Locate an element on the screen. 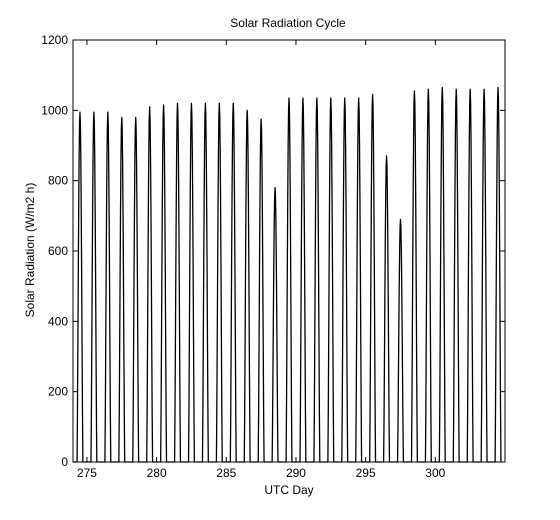  y-tick-label: 1000 is located at coordinates (54, 110).